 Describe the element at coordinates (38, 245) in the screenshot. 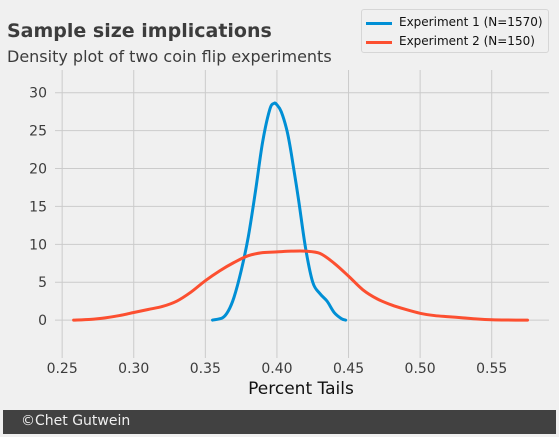

I see `y-tick-label: 10` at that location.